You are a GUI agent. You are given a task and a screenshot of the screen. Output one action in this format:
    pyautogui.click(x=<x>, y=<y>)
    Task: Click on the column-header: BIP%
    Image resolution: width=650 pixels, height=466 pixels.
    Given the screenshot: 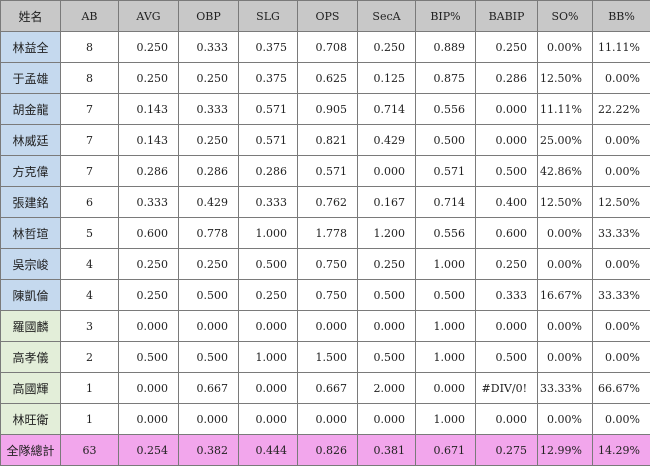 What is the action you would take?
    pyautogui.click(x=446, y=16)
    